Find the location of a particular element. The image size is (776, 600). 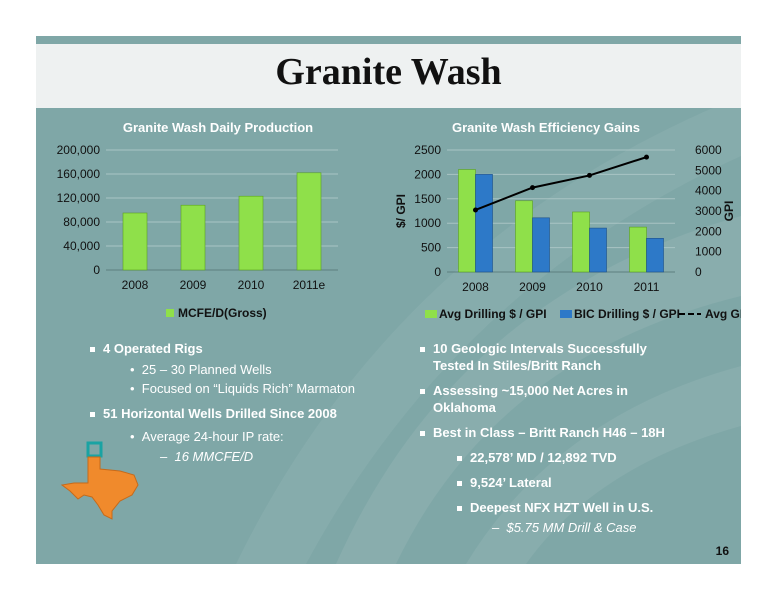

bullet-lateral: 9,524’ Lateral is located at coordinates (504, 482).